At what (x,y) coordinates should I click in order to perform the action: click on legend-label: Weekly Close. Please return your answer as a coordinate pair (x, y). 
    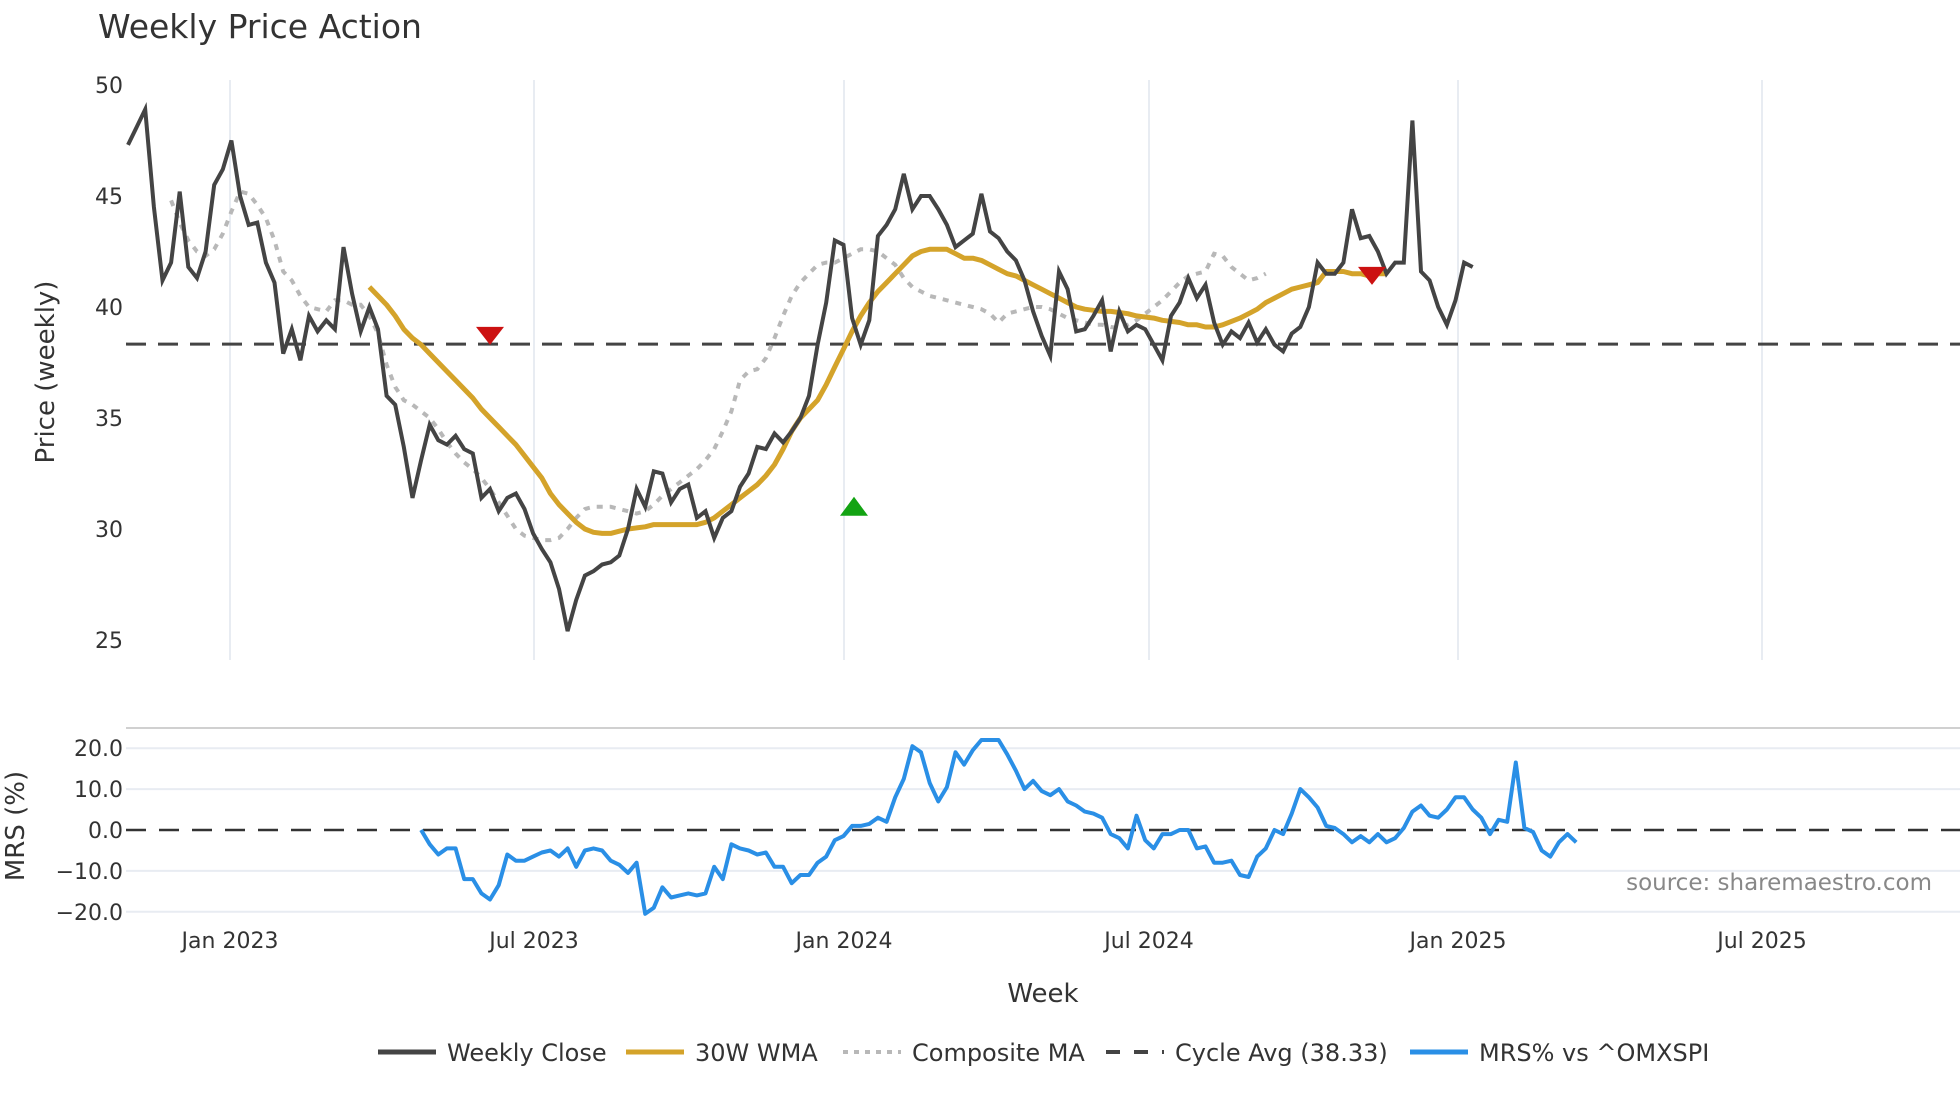
    Looking at the image, I should click on (527, 1053).